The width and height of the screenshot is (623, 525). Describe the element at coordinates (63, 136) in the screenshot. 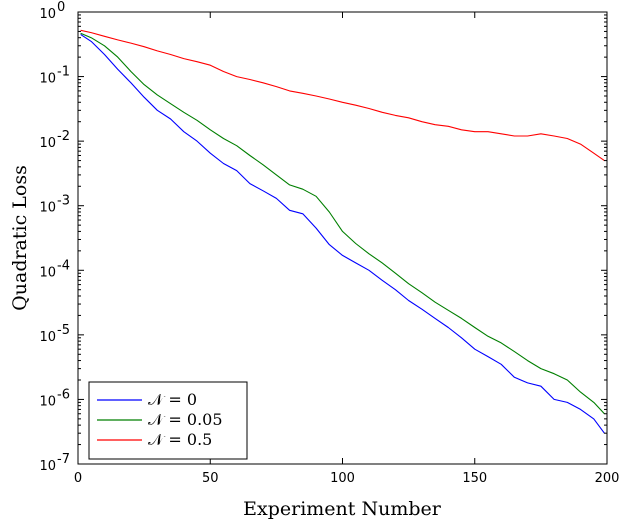

I see `y-tick-exp-5: -2` at that location.